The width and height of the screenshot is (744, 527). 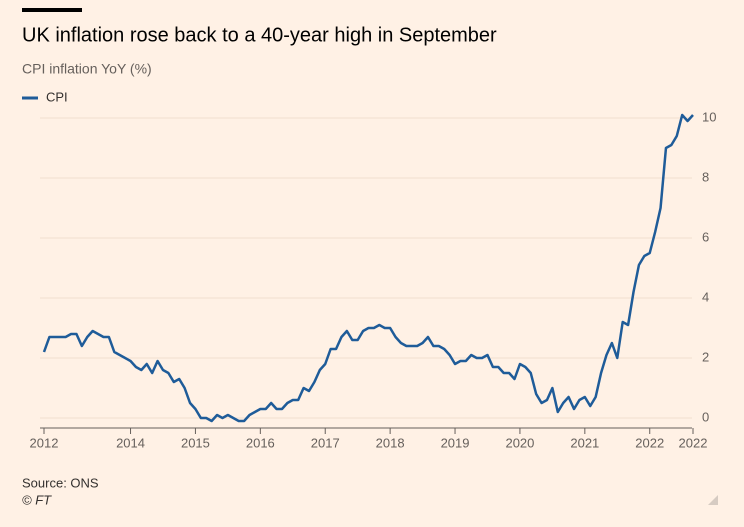 I want to click on x-tick-label: 2019, so click(x=455, y=442).